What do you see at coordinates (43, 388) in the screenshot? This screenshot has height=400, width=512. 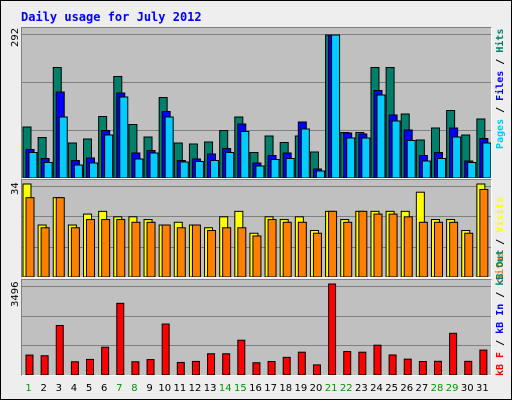 I see `x-tick-label-day-2: 2` at bounding box center [43, 388].